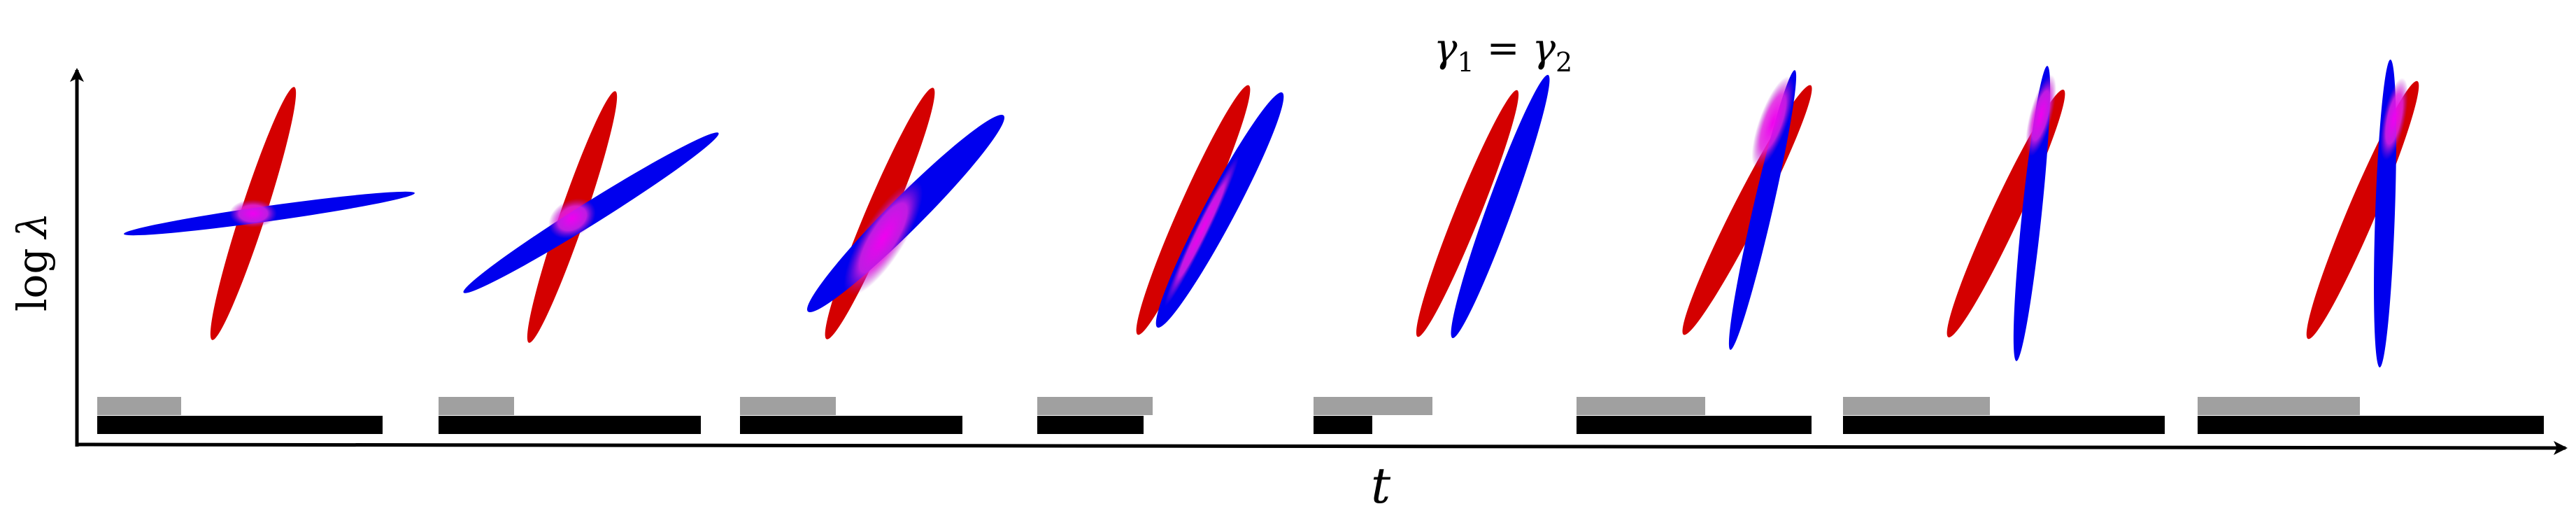 This screenshot has width=2576, height=525. What do you see at coordinates (1641, 406) in the screenshot?
I see `stage-6-gray-bar` at bounding box center [1641, 406].